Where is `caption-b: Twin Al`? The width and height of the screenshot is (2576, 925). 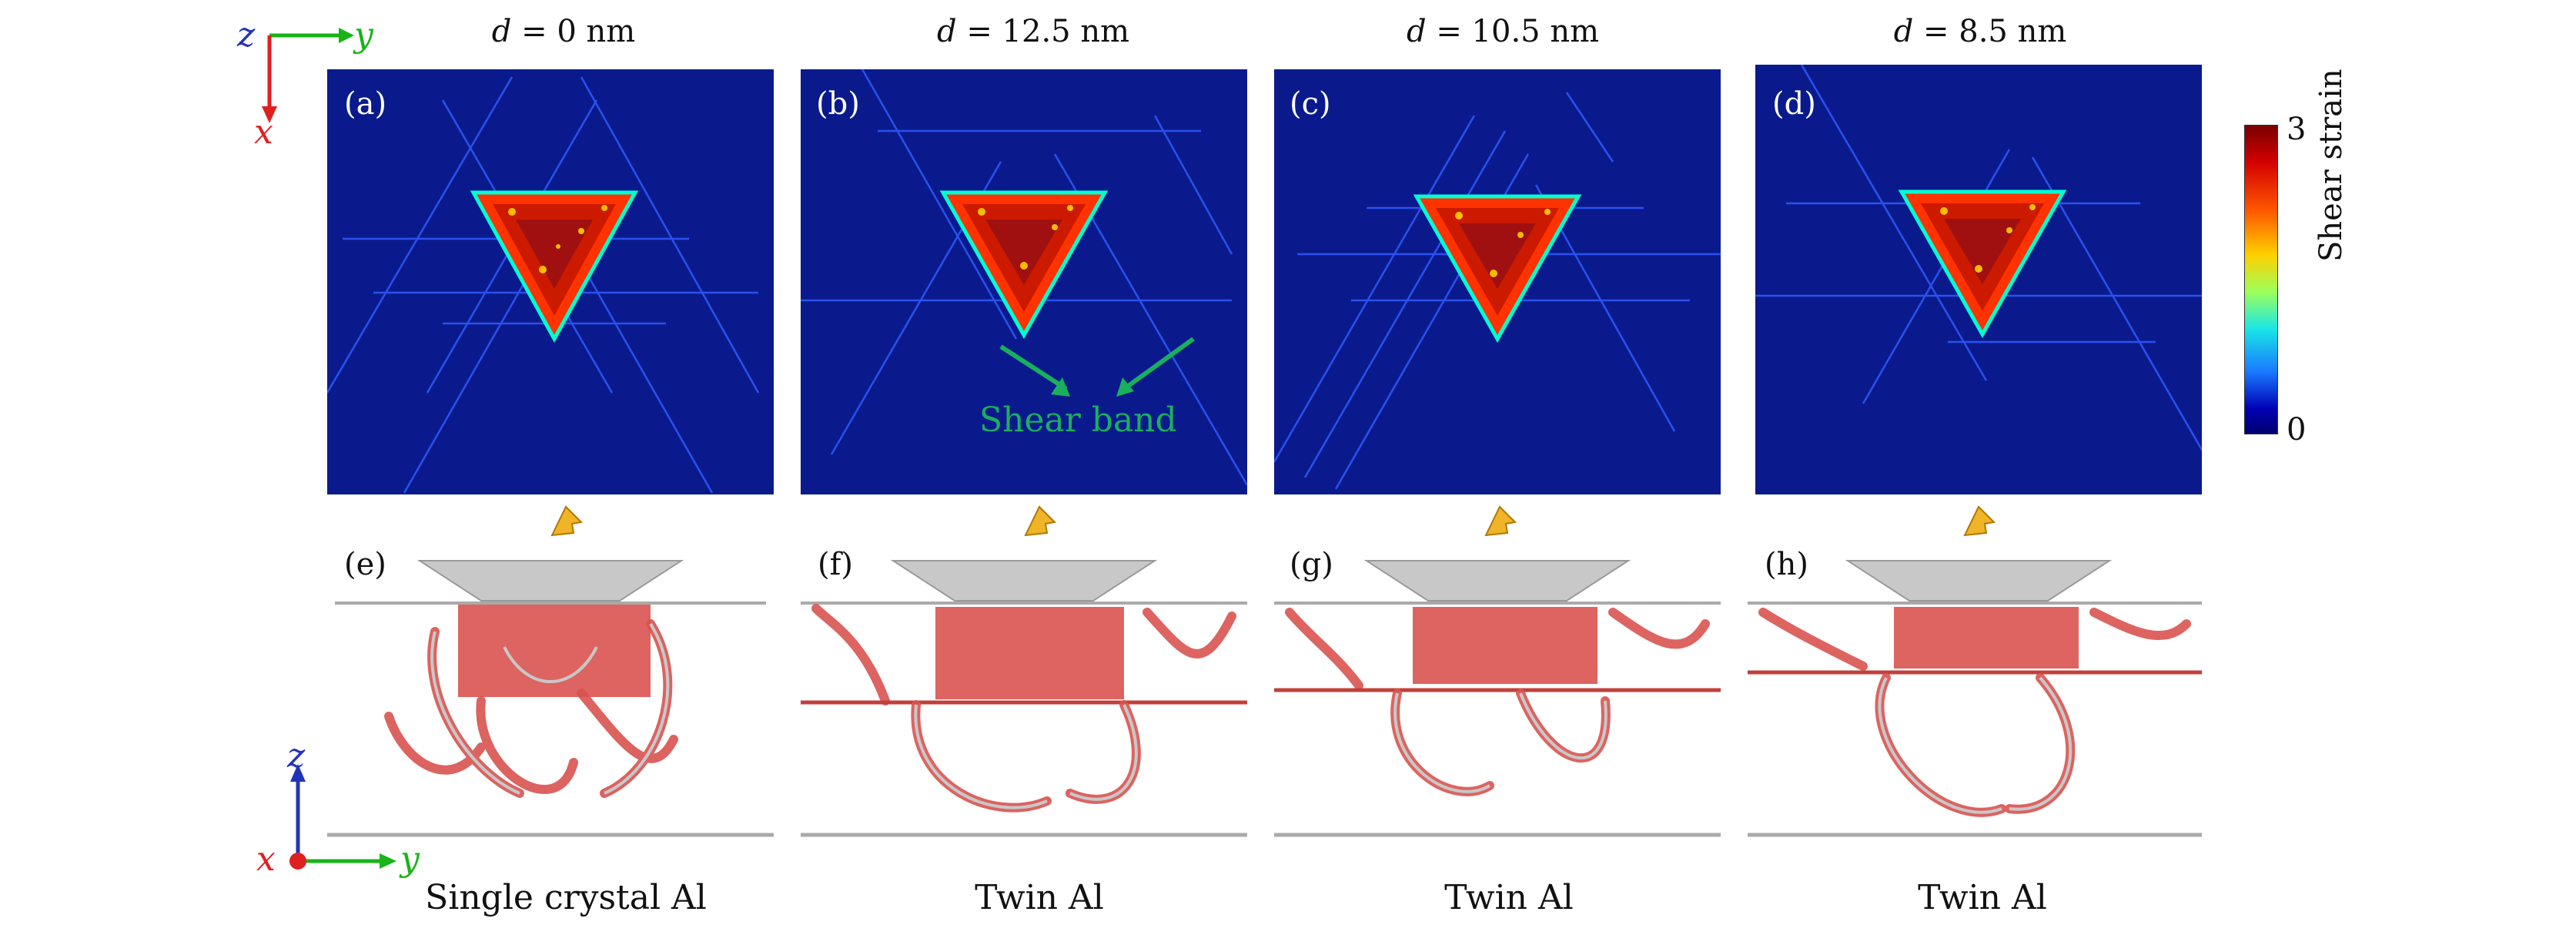
caption-b: Twin Al is located at coordinates (1039, 897).